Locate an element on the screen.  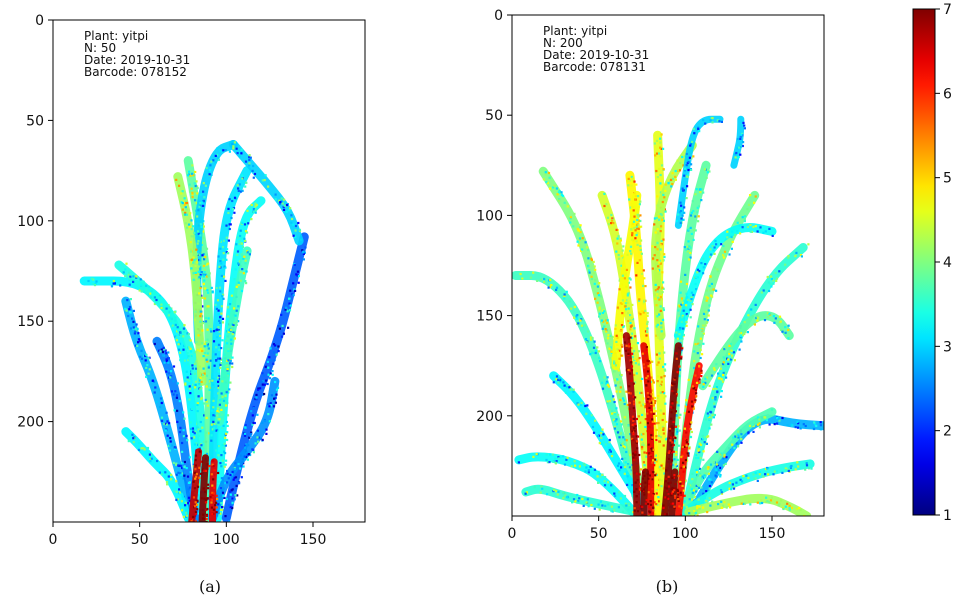
colorbar: 1 2 3 4 5 6 7 is located at coordinates (932, 263).